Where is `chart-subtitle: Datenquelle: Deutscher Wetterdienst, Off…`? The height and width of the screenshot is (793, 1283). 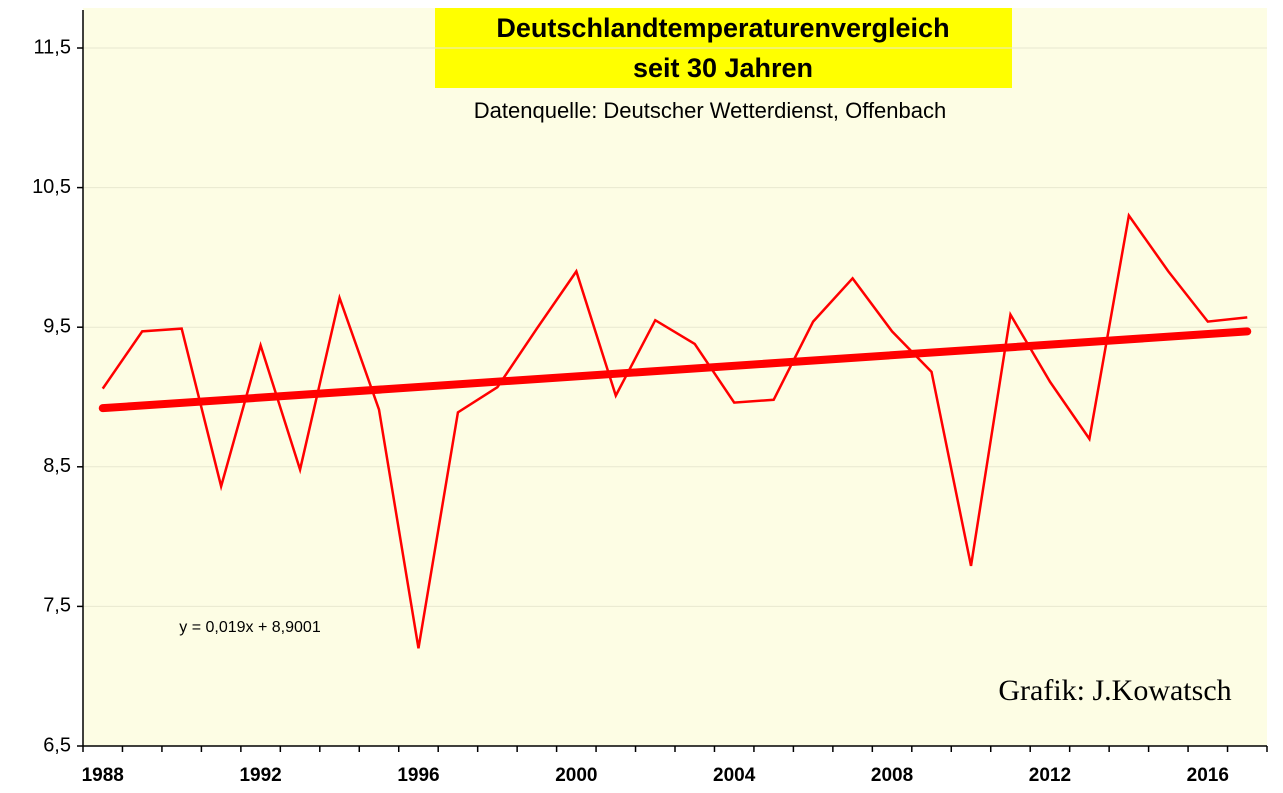 chart-subtitle: Datenquelle: Deutscher Wetterdienst, Off… is located at coordinates (710, 110).